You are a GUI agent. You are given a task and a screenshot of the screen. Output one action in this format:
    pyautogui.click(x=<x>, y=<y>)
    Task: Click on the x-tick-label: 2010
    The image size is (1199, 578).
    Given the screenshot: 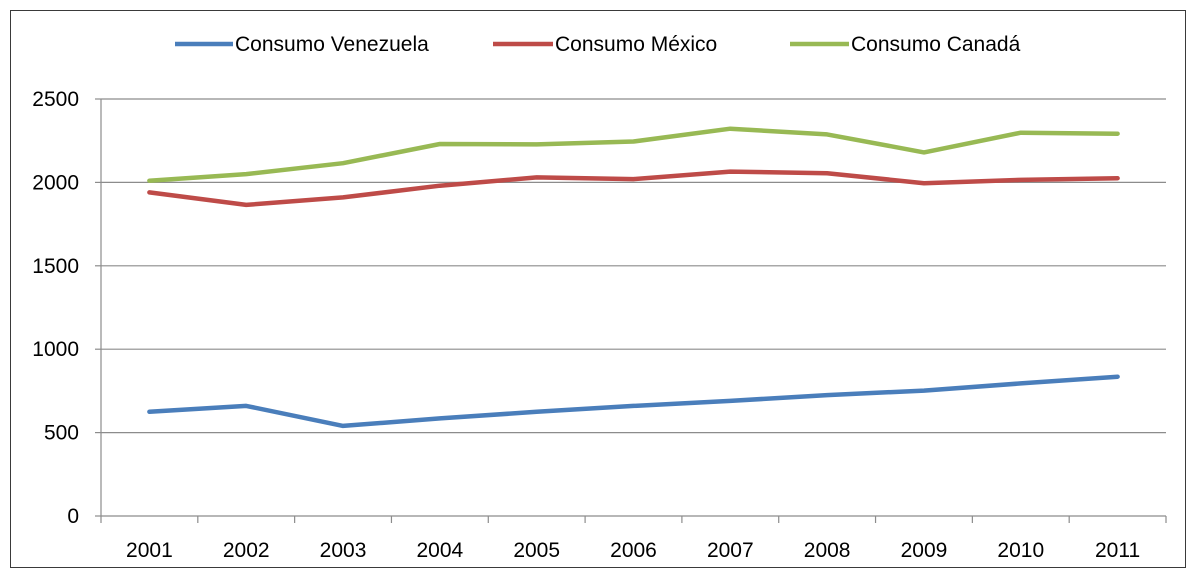 What is the action you would take?
    pyautogui.click(x=1020, y=550)
    